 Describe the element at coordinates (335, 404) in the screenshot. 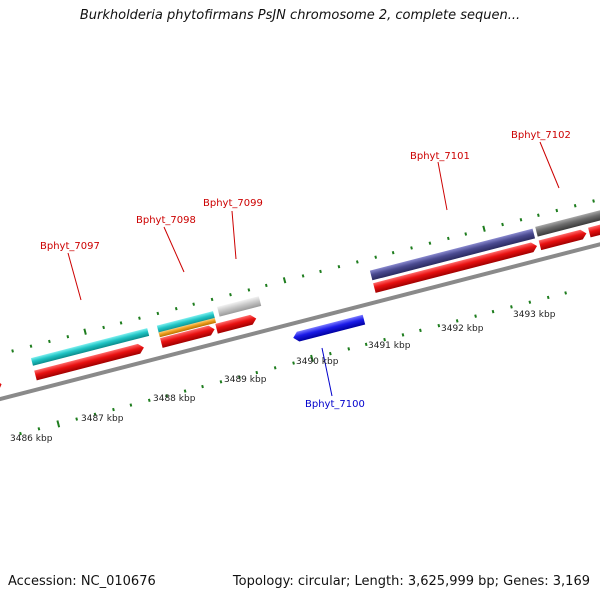

I see `gene-label: Bphyt_7100` at that location.